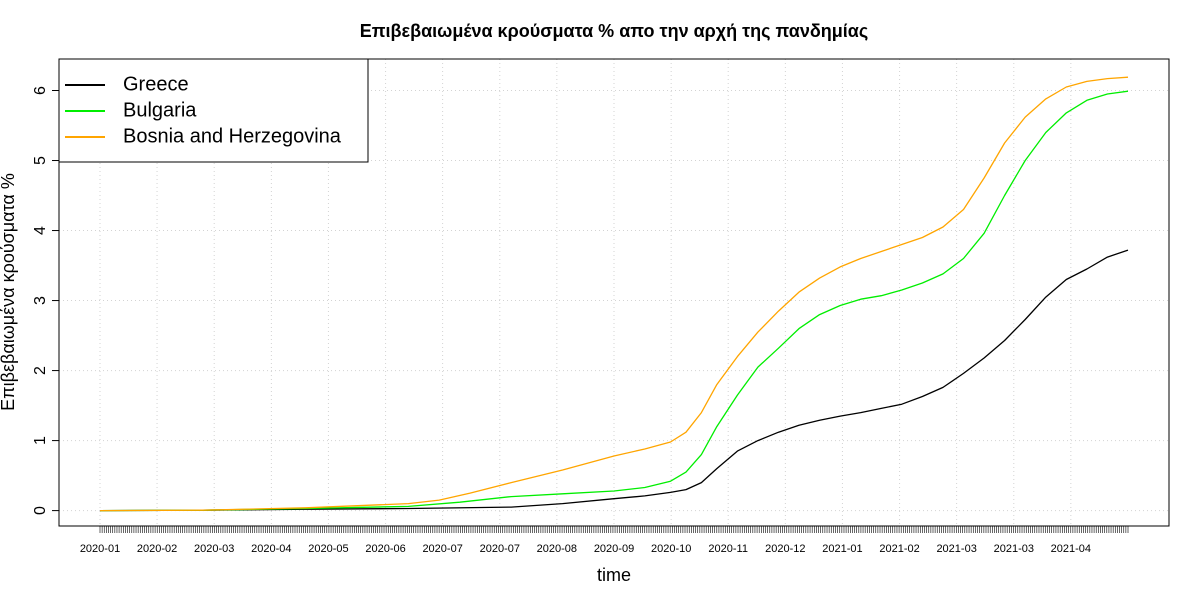  I want to click on x-tick-label: 2020-11, so click(728, 549).